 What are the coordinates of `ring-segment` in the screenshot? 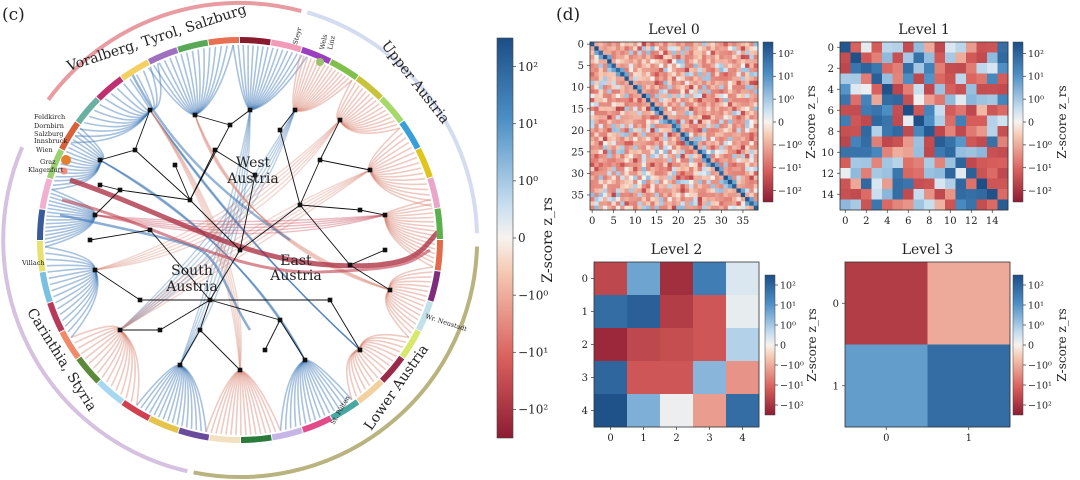 It's located at (424, 163).